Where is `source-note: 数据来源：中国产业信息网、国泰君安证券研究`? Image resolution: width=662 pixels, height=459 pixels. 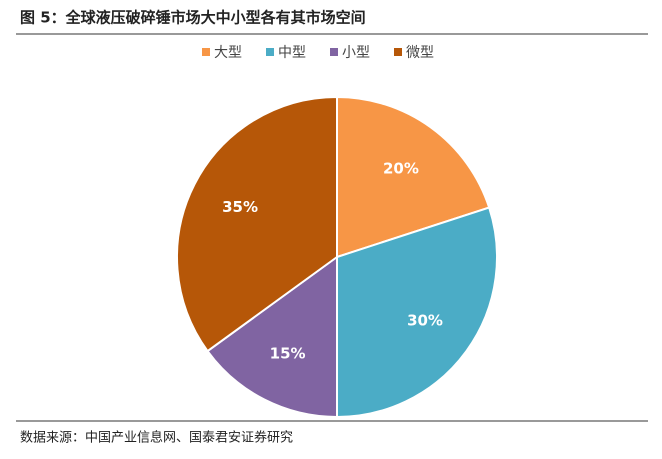
source-note: 数据来源：中国产业信息网、国泰君安证券研究 is located at coordinates (156, 438).